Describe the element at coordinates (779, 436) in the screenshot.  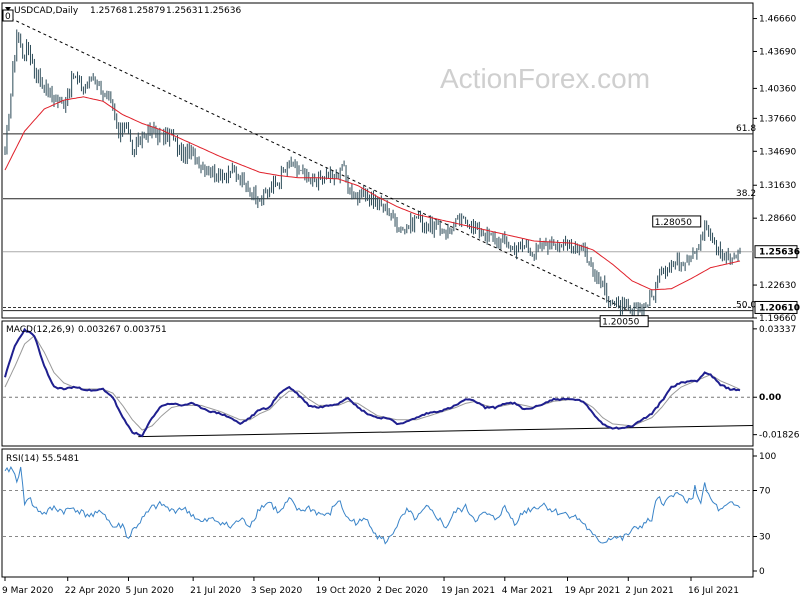
I see `macd-tick-label: -0.018262` at that location.